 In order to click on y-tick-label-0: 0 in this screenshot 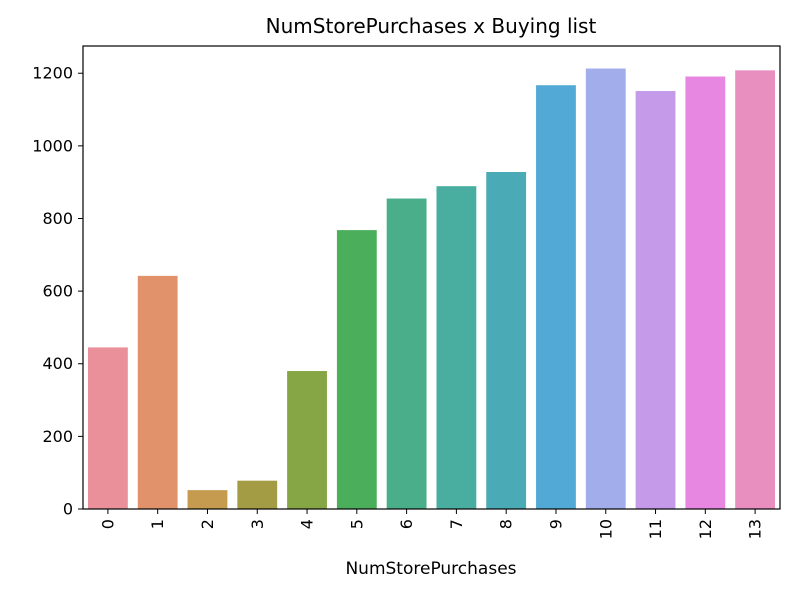, I will do `click(68, 509)`.